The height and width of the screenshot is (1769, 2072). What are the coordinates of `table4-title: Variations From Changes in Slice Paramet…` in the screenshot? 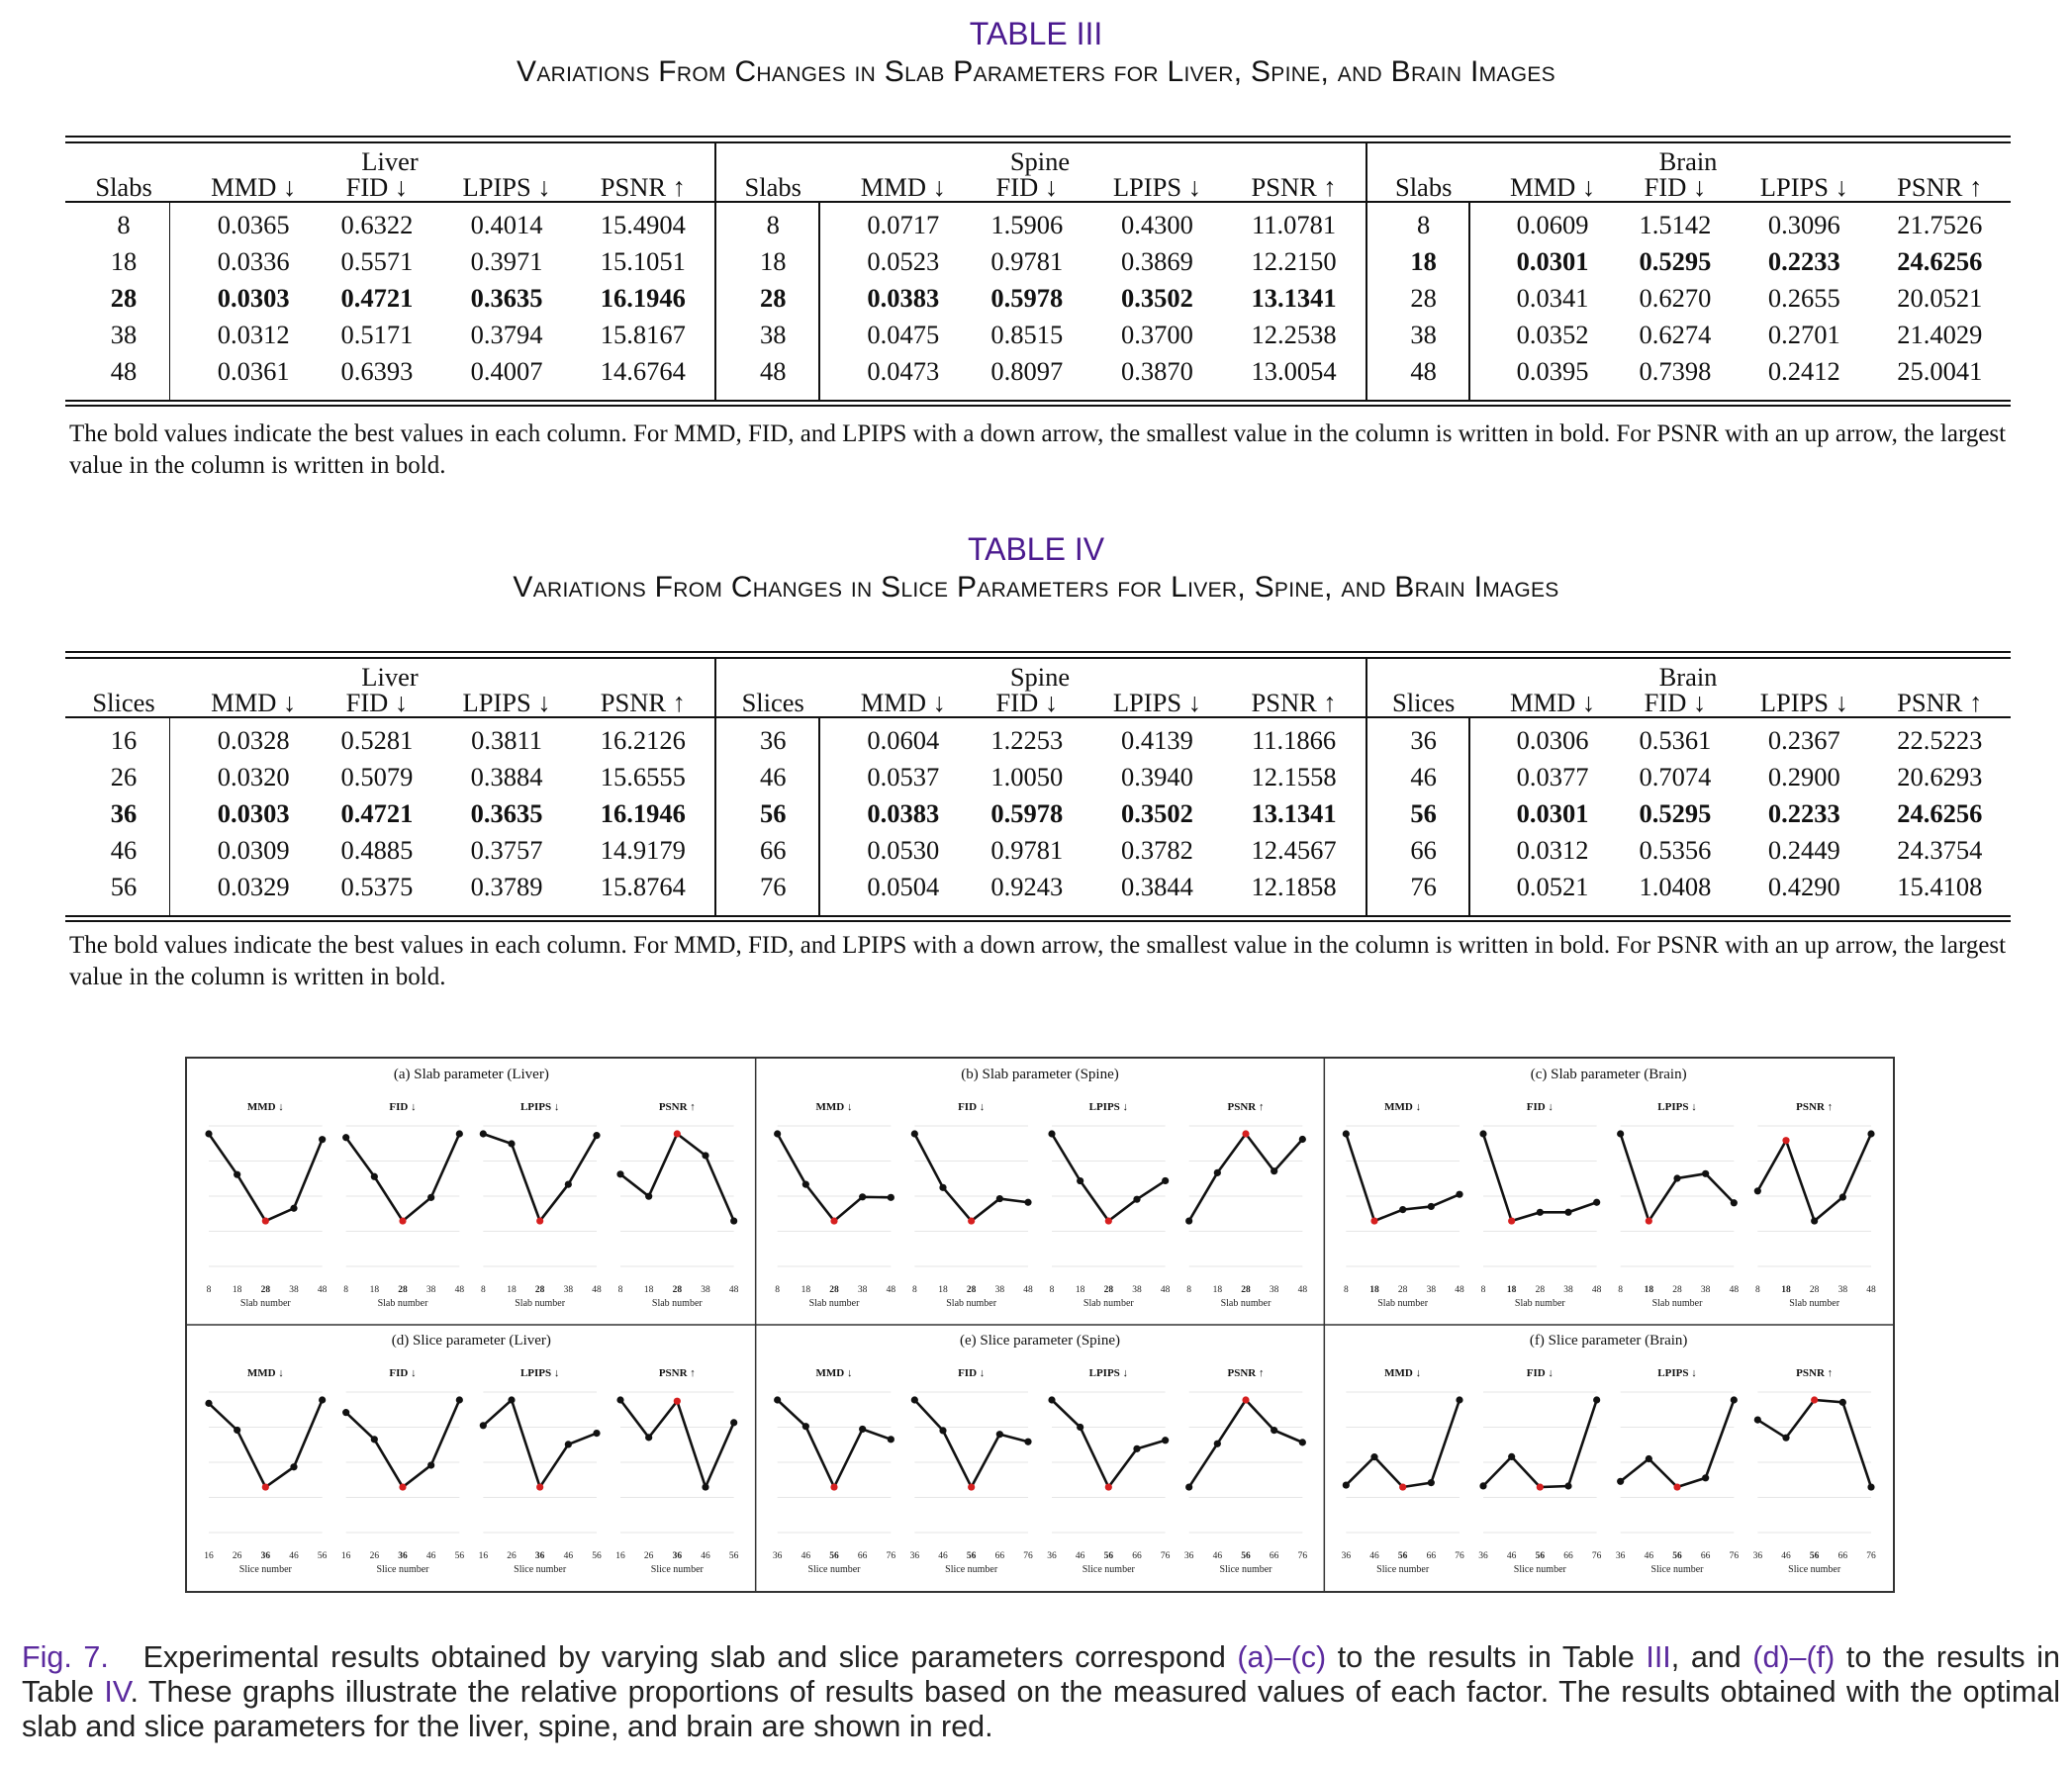 It's located at (1036, 587).